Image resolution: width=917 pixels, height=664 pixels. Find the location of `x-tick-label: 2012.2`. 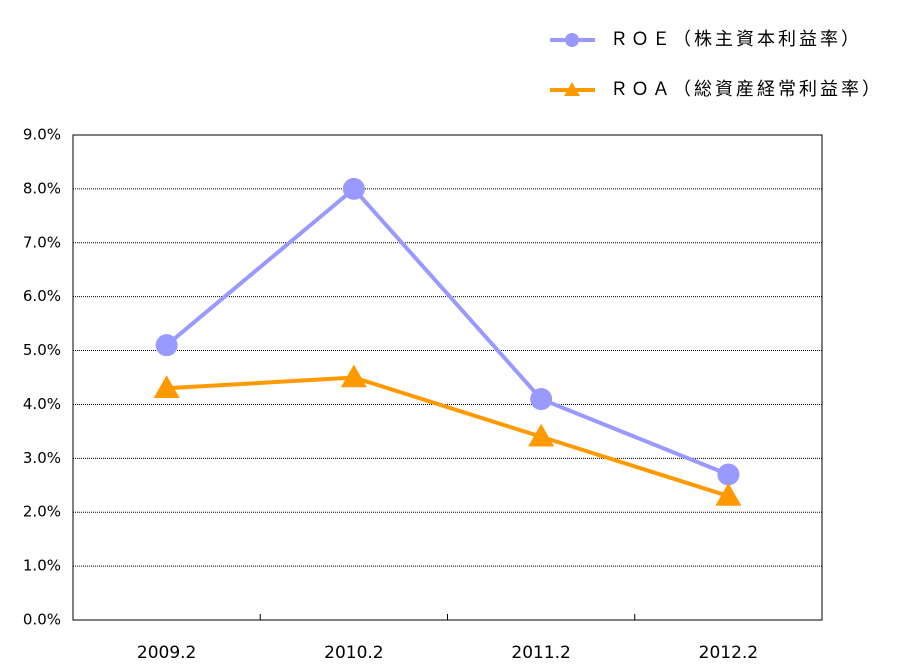

x-tick-label: 2012.2 is located at coordinates (728, 653).